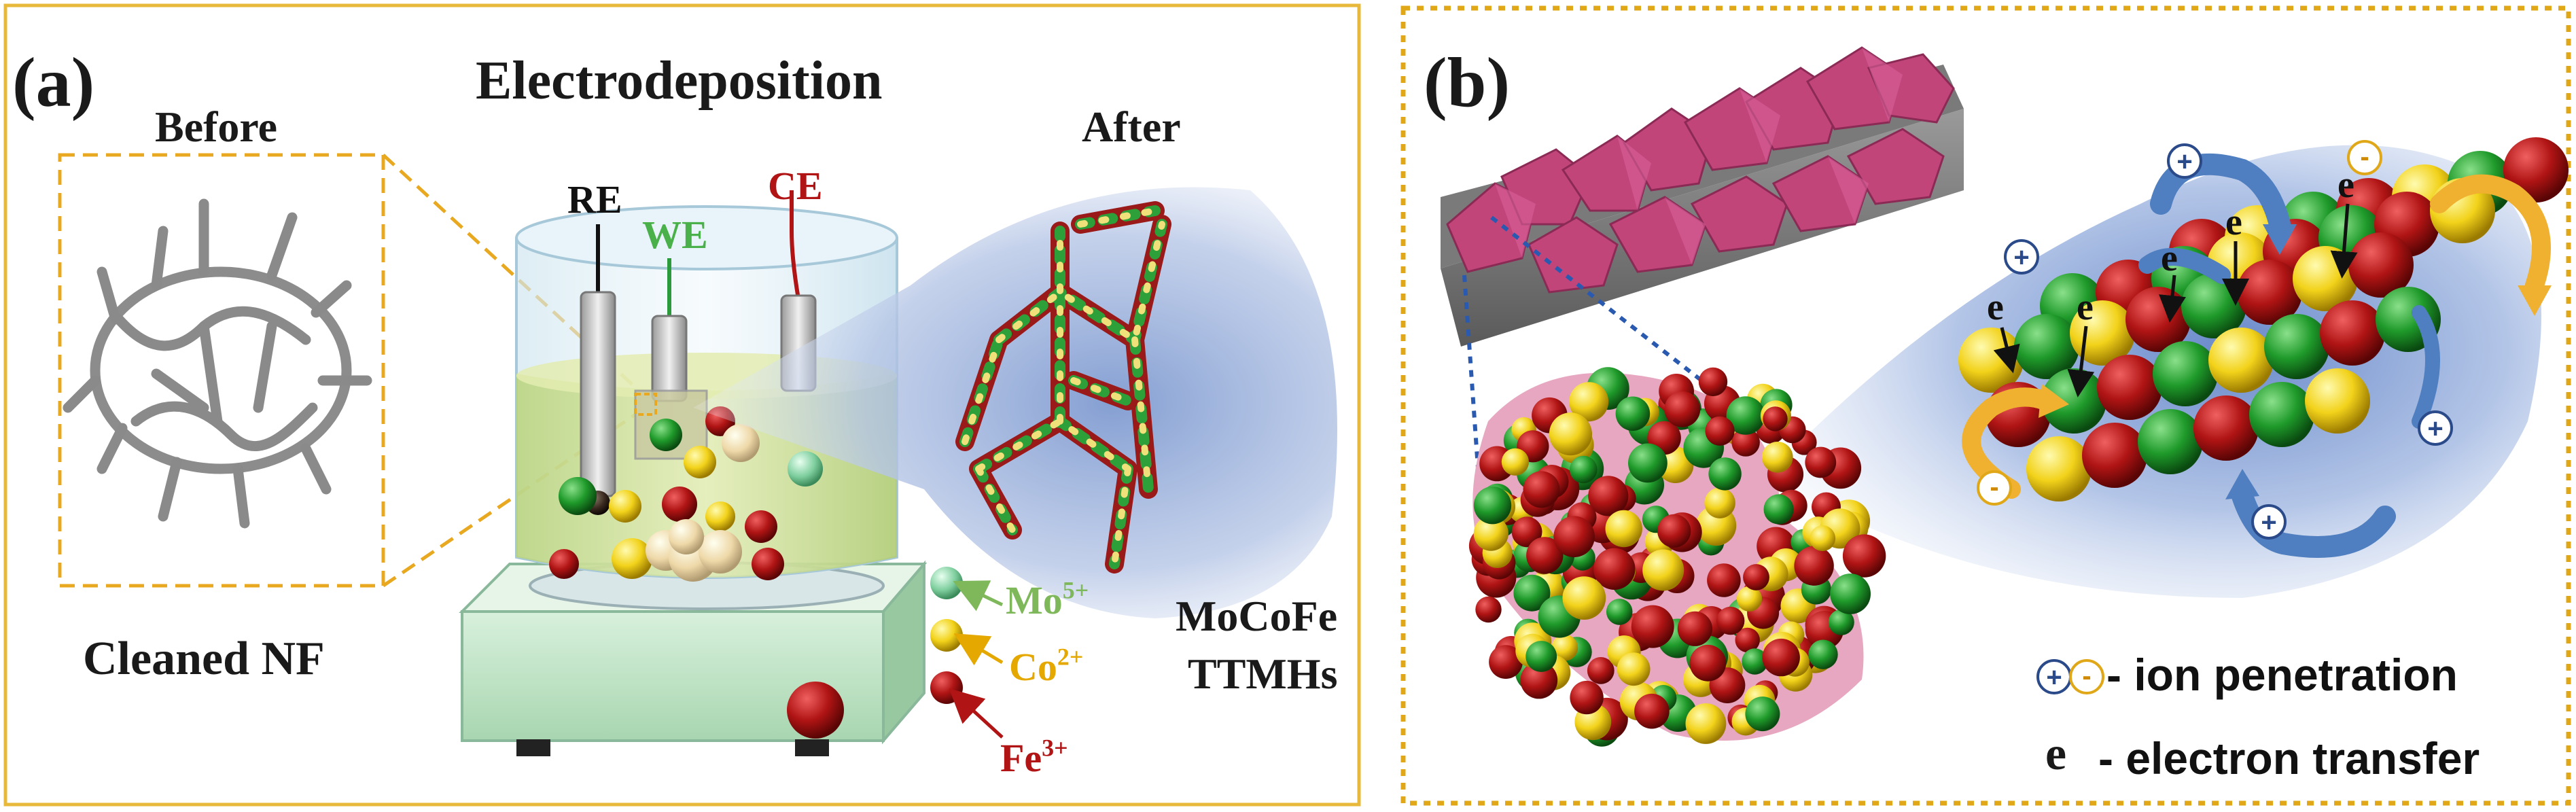 The height and width of the screenshot is (812, 2576). Describe the element at coordinates (693, 658) in the screenshot. I see `hot-plate` at that location.